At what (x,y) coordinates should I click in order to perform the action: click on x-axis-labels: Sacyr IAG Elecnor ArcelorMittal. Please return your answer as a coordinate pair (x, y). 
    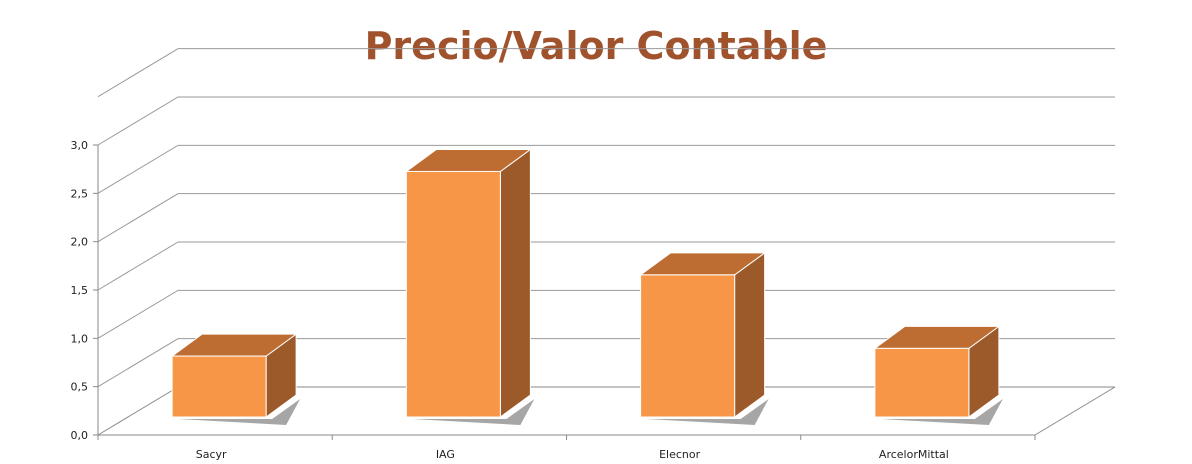
    Looking at the image, I should click on (572, 454).